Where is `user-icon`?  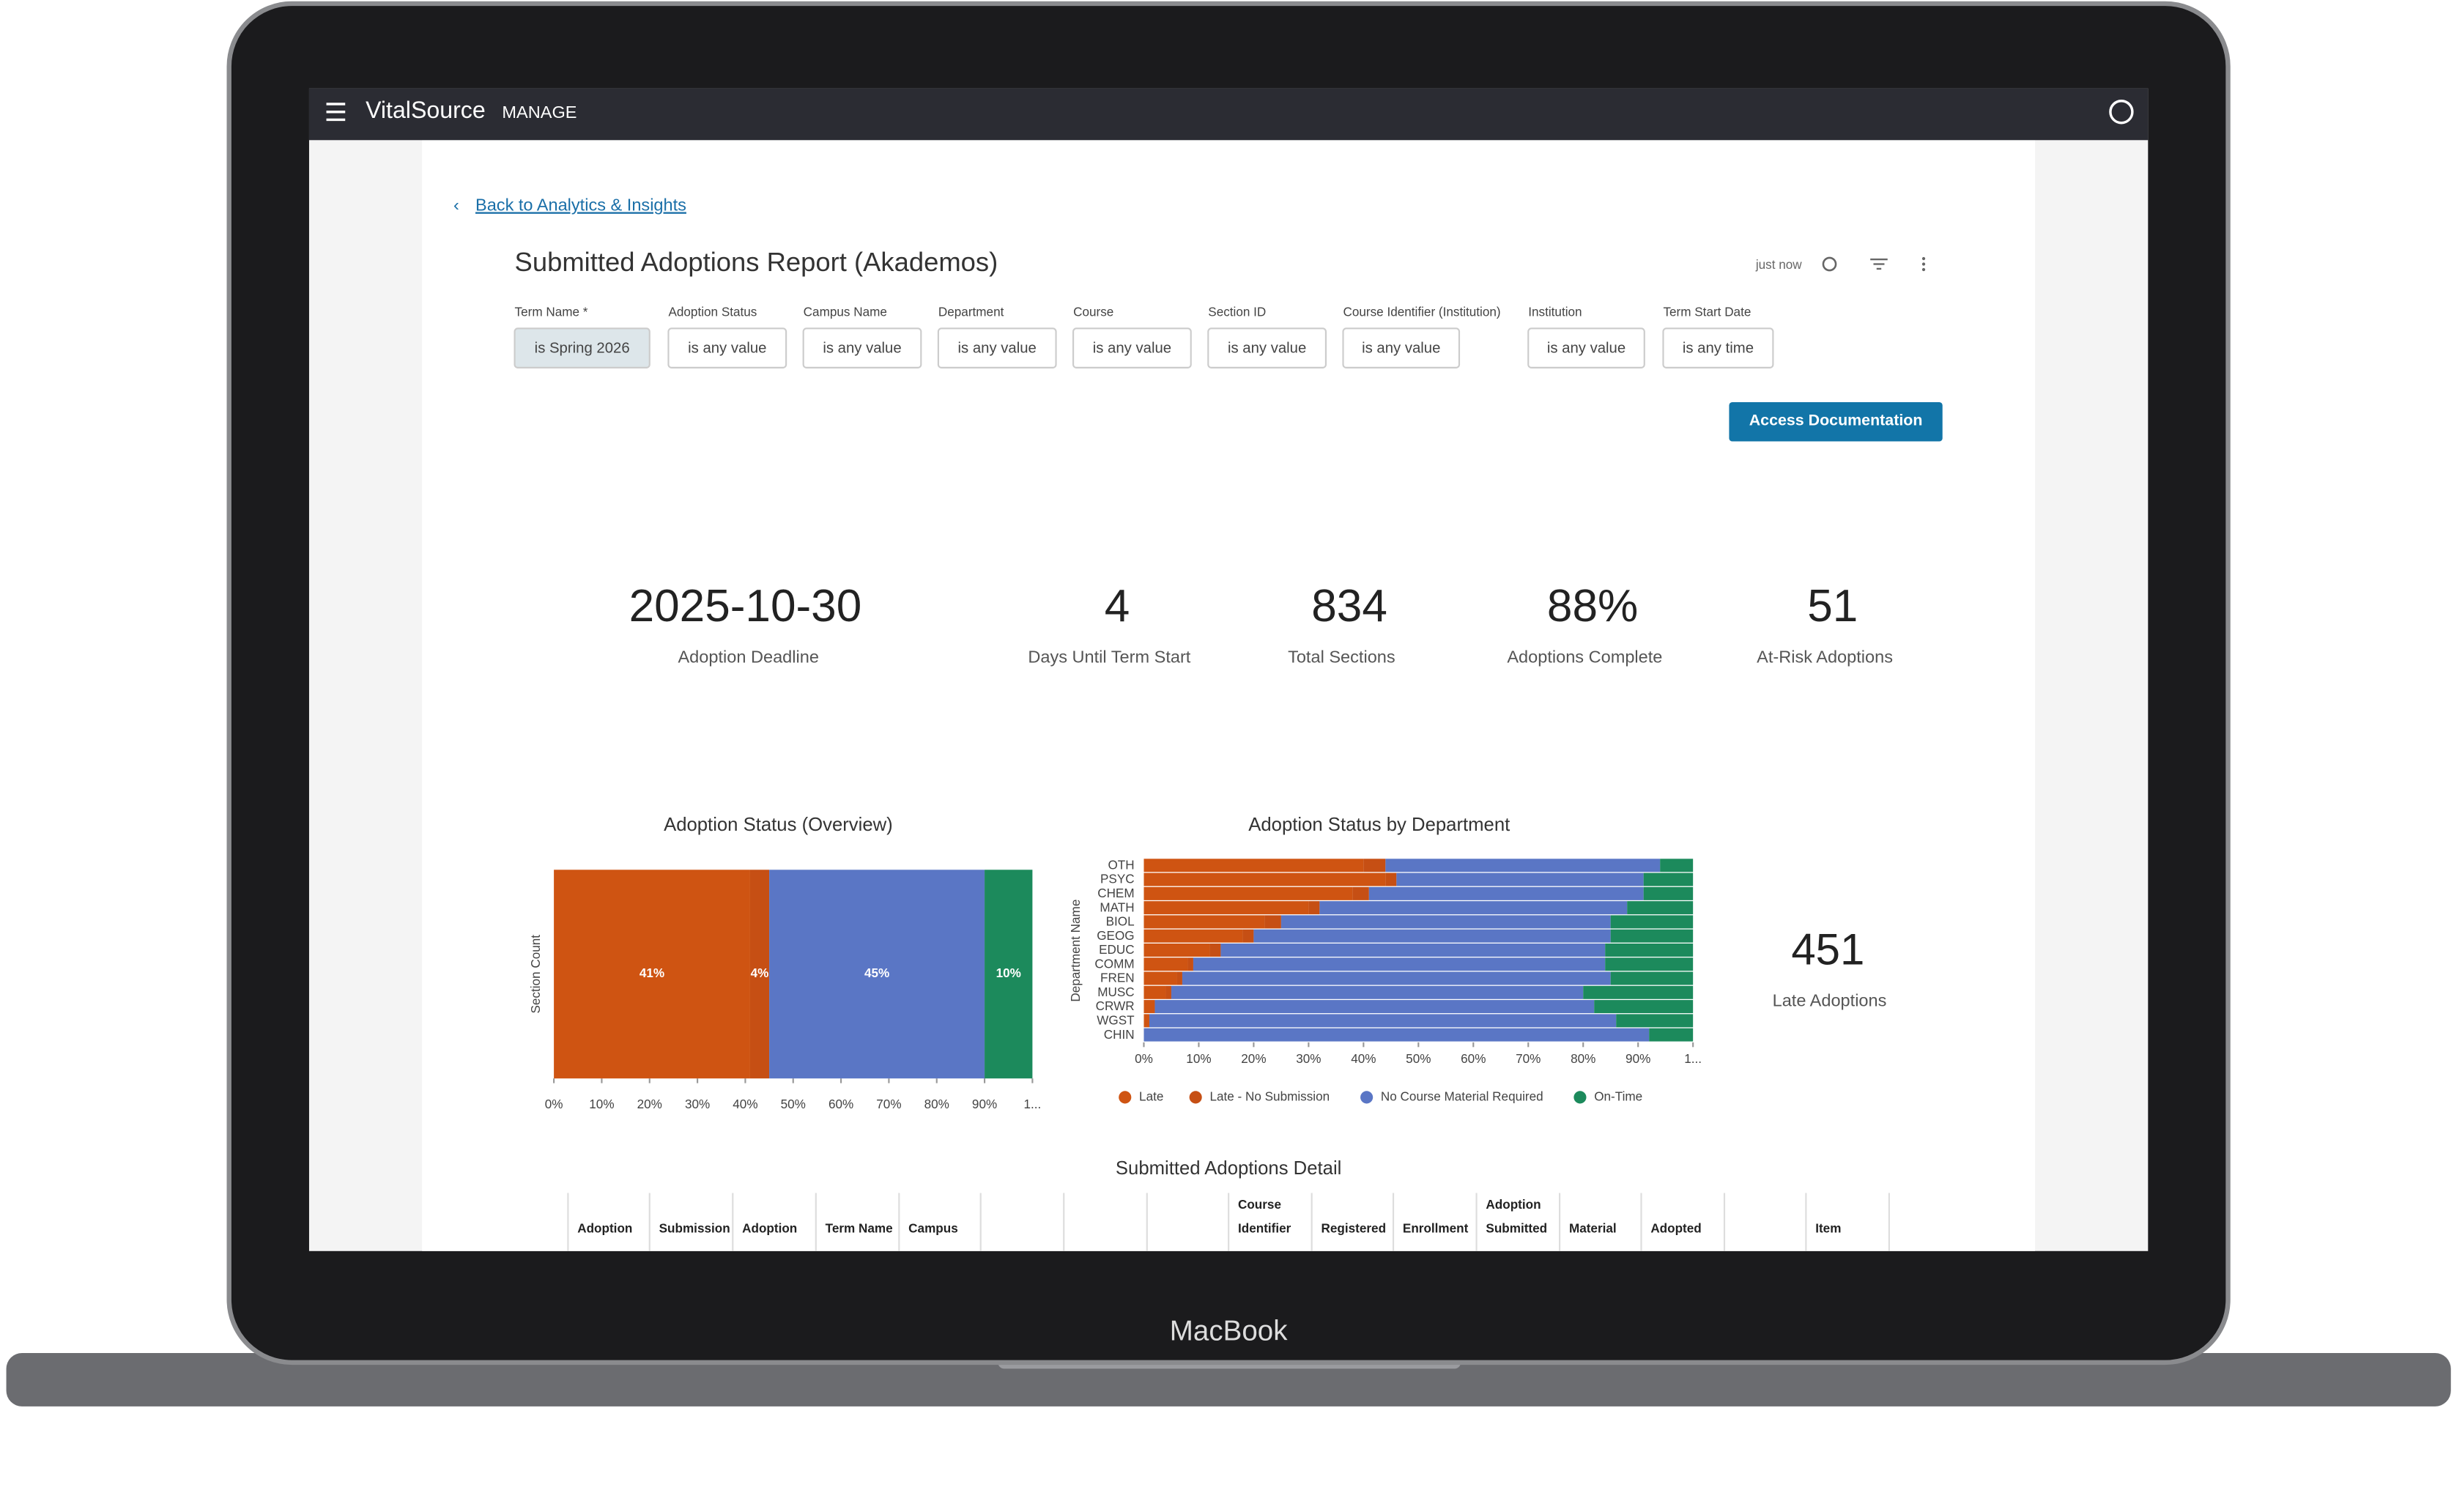
user-icon is located at coordinates (2121, 112).